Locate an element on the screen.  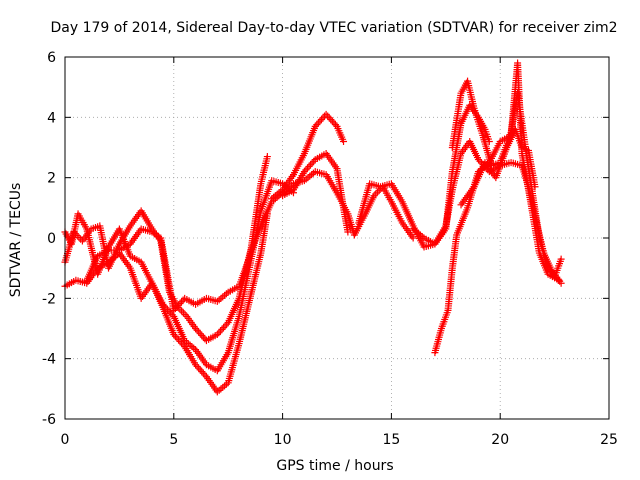
y-tick-label: 4 is located at coordinates (51, 118).